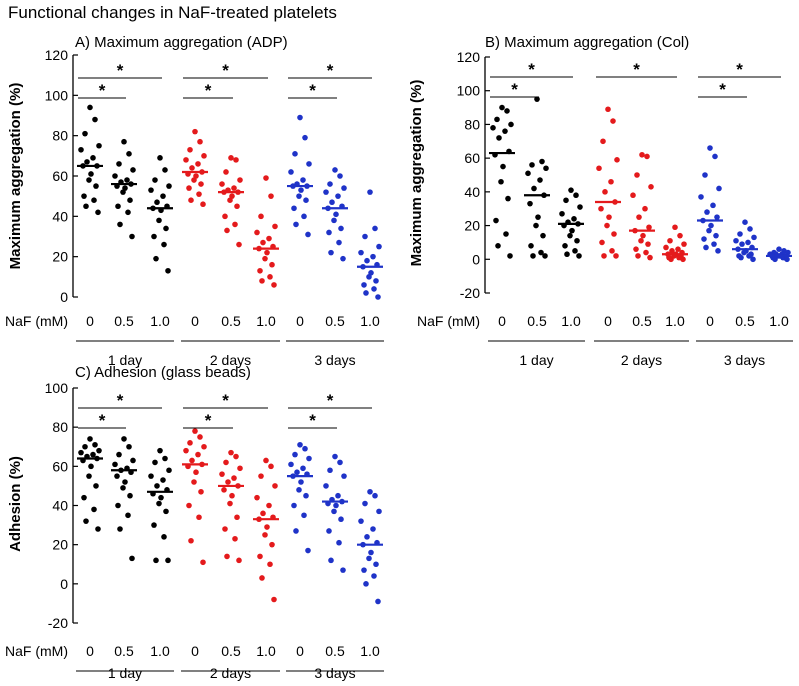 The image size is (799, 686). I want to click on y-tick-label: 60, so click(472, 158).